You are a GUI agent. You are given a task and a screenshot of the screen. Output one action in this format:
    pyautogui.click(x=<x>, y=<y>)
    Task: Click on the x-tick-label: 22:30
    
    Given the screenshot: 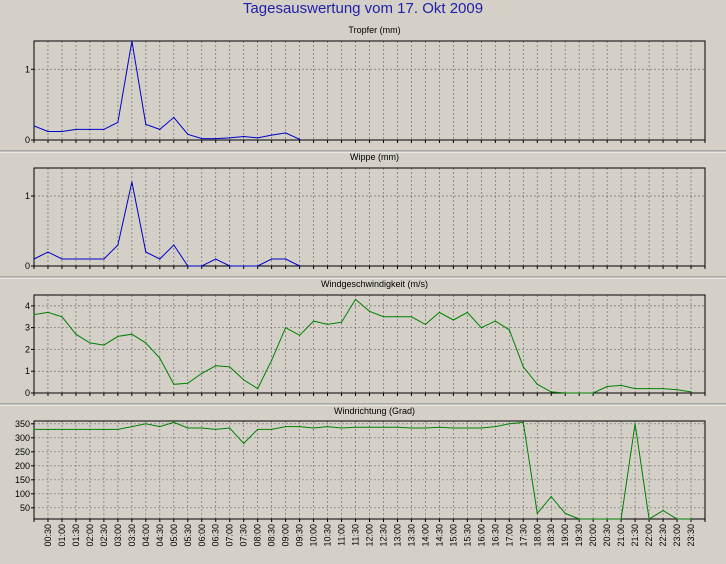 What is the action you would take?
    pyautogui.click(x=663, y=535)
    